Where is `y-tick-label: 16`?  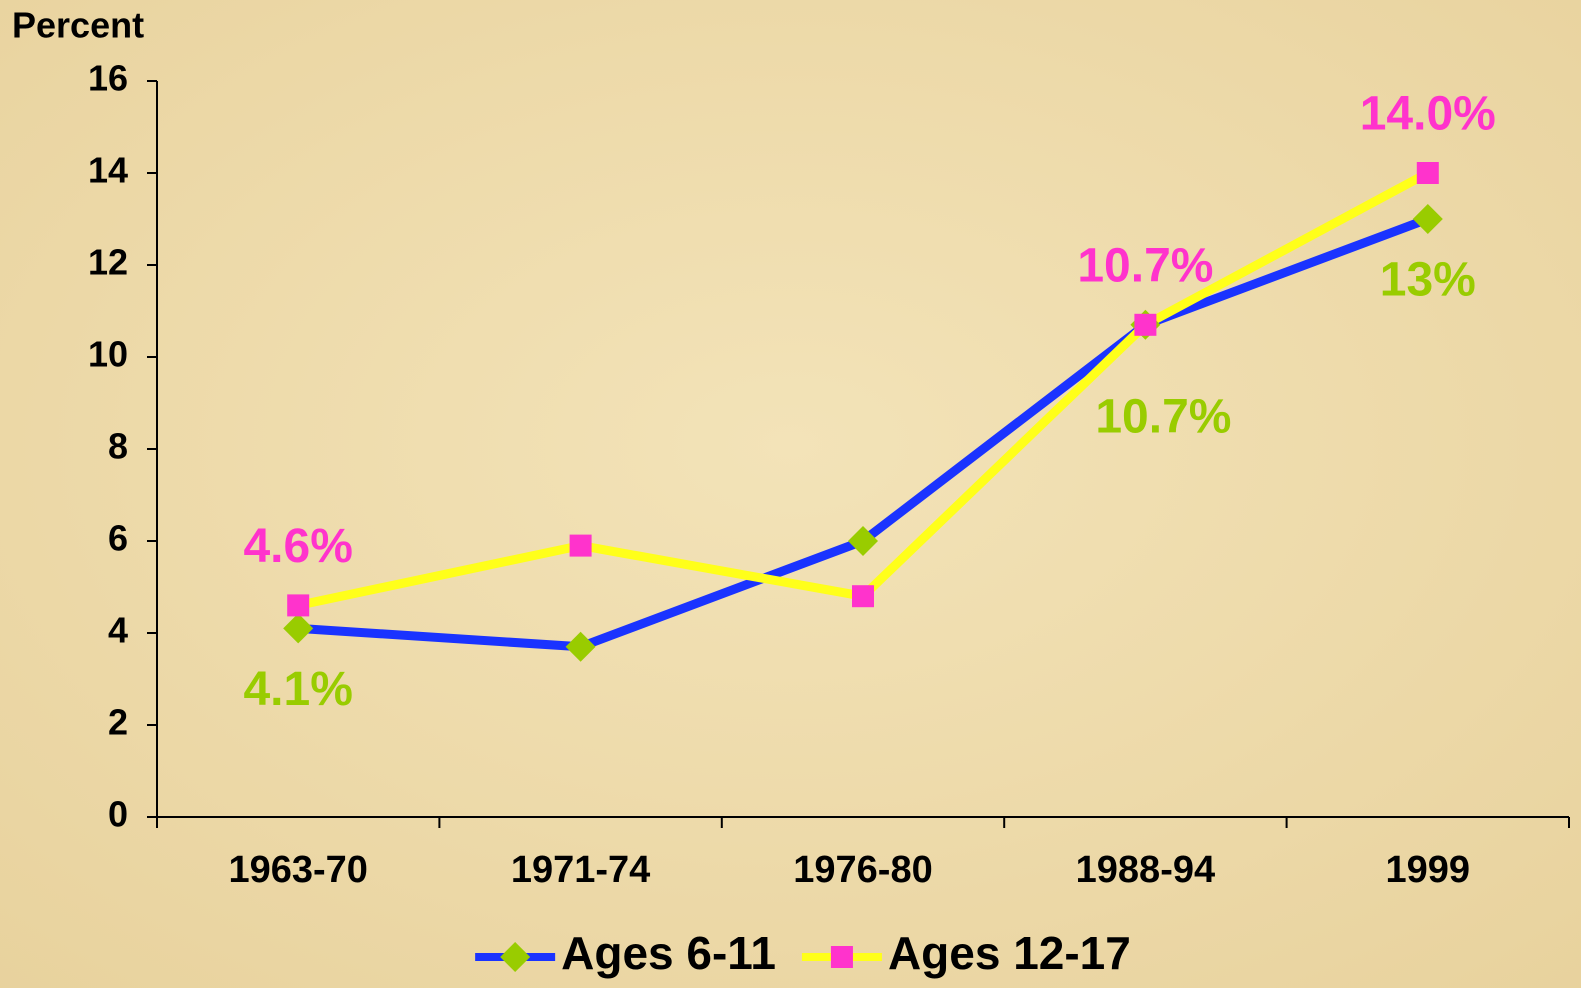
y-tick-label: 16 is located at coordinates (108, 78).